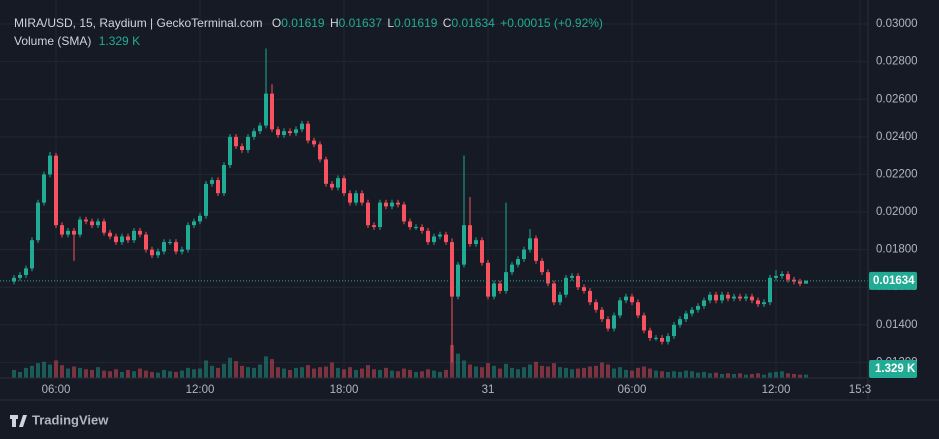  I want to click on y-tick-label: 0.01800, so click(897, 250).